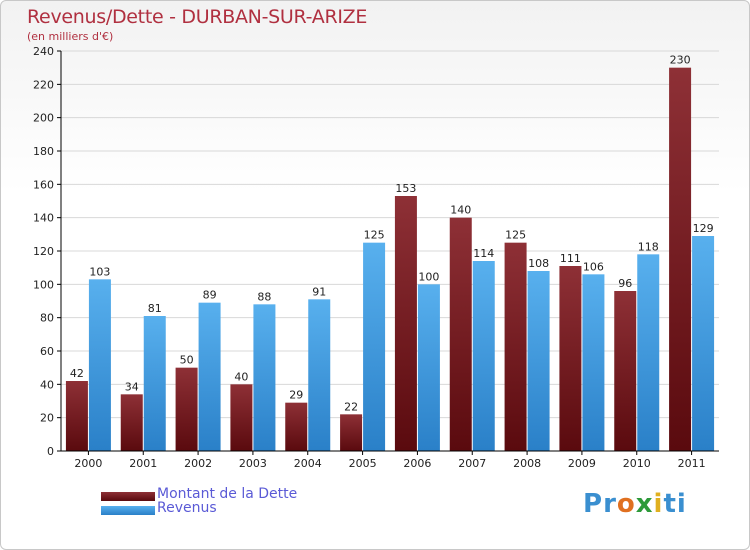  I want to click on y-tick-label: 200, so click(43, 118).